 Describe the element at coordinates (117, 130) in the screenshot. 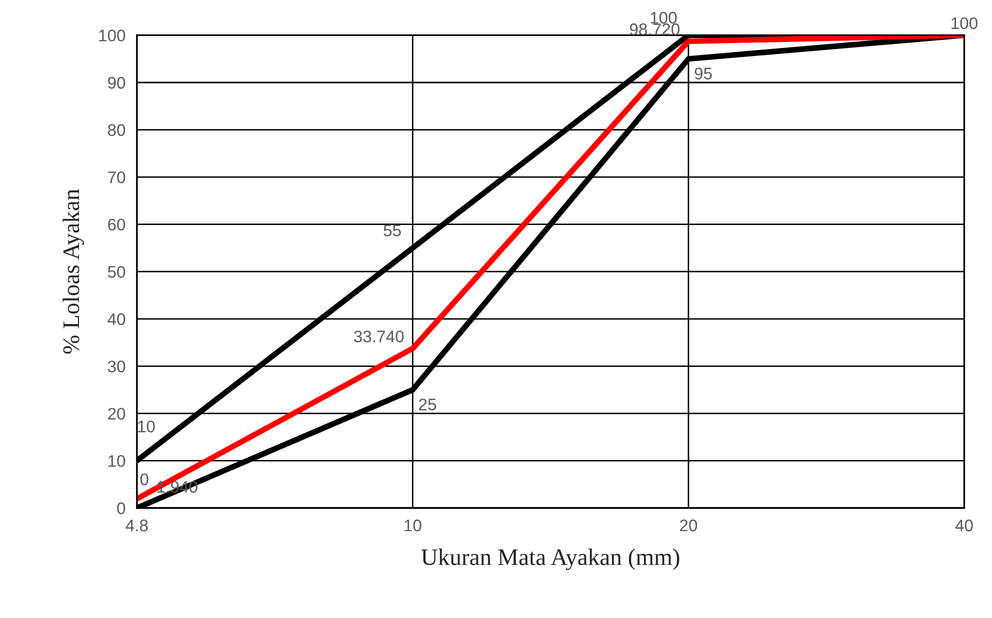

I see `y-tick-label: 80` at that location.